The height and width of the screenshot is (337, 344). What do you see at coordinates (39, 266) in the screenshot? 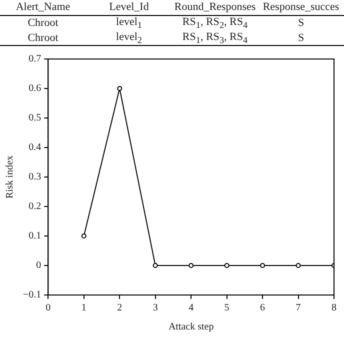
I see `y-tick-label: 0` at bounding box center [39, 266].